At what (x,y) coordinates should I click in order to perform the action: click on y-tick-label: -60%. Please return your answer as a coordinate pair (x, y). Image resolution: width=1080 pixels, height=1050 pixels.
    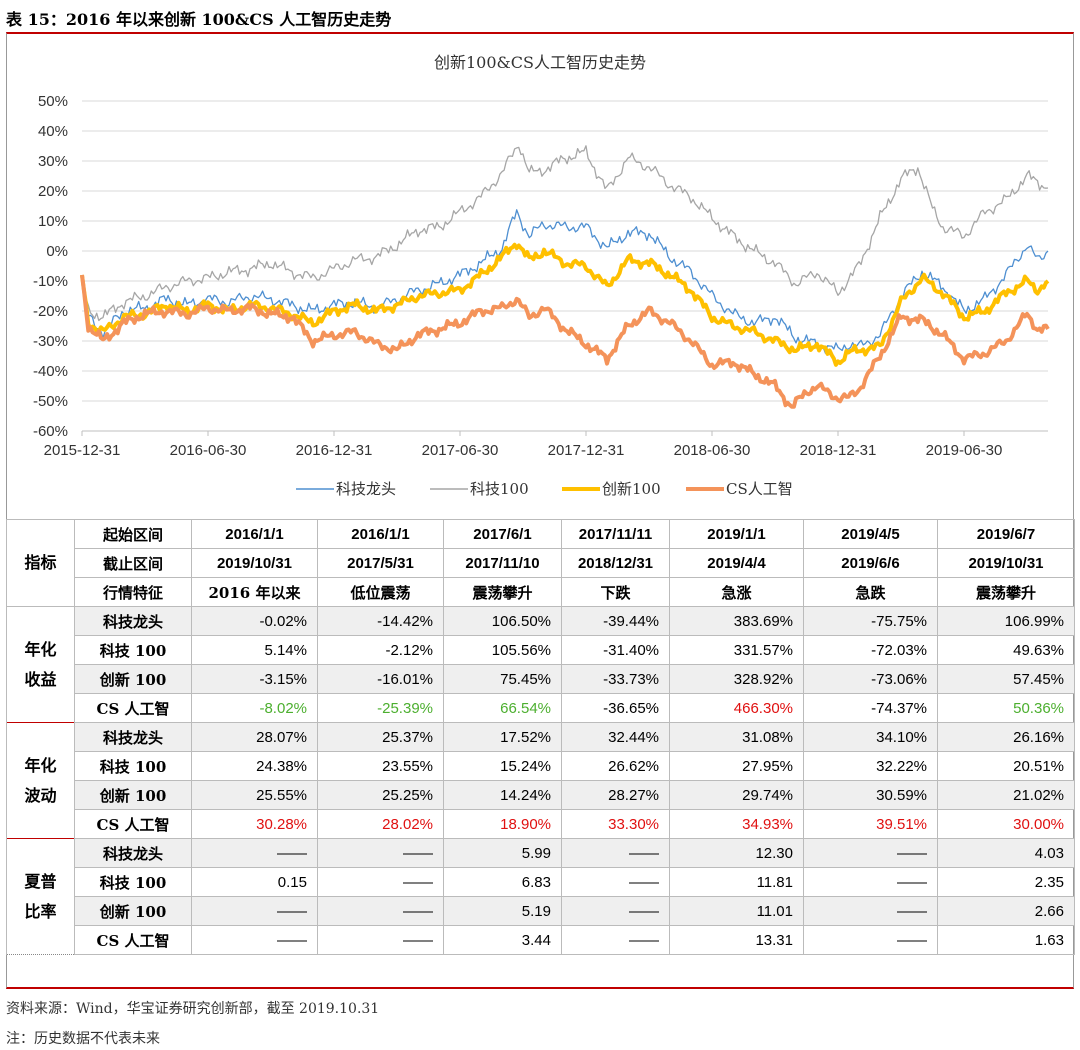
    Looking at the image, I should click on (50, 431).